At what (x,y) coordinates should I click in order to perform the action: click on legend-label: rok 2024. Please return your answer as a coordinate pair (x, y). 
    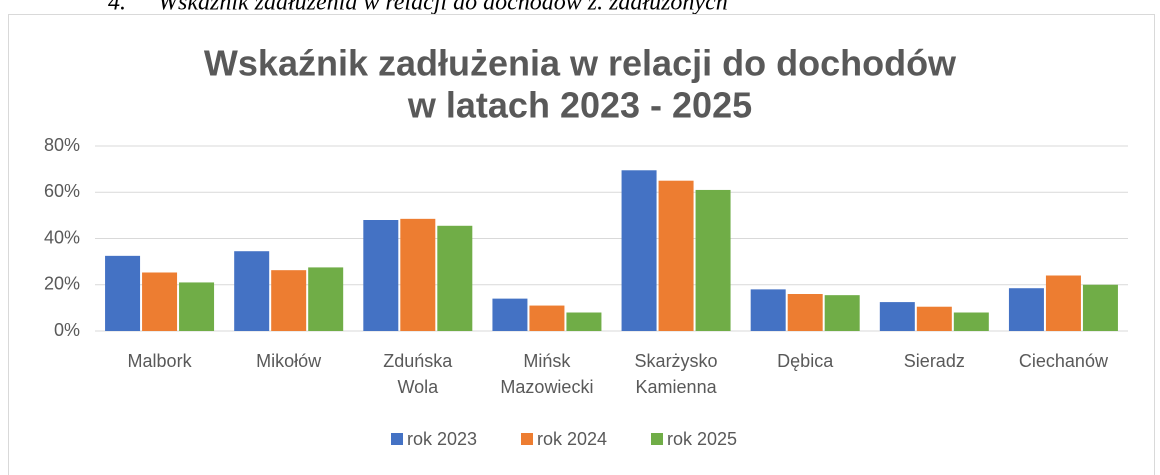
    Looking at the image, I should click on (572, 439).